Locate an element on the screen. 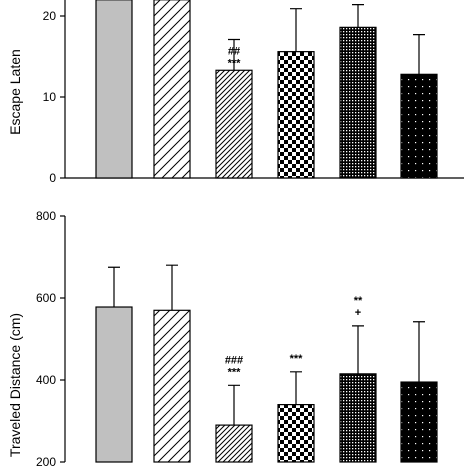 The width and height of the screenshot is (474, 474). distance-y-axis-title: Traveled Distance (cm) is located at coordinates (15, 385).